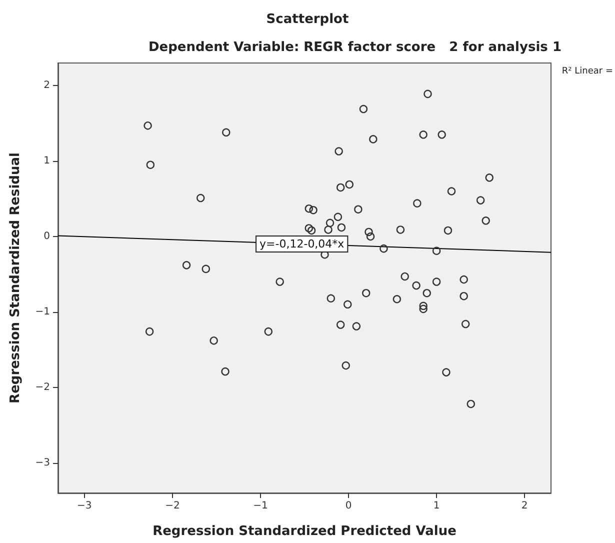  What do you see at coordinates (84, 506) in the screenshot?
I see `x-tick-label: −3` at bounding box center [84, 506].